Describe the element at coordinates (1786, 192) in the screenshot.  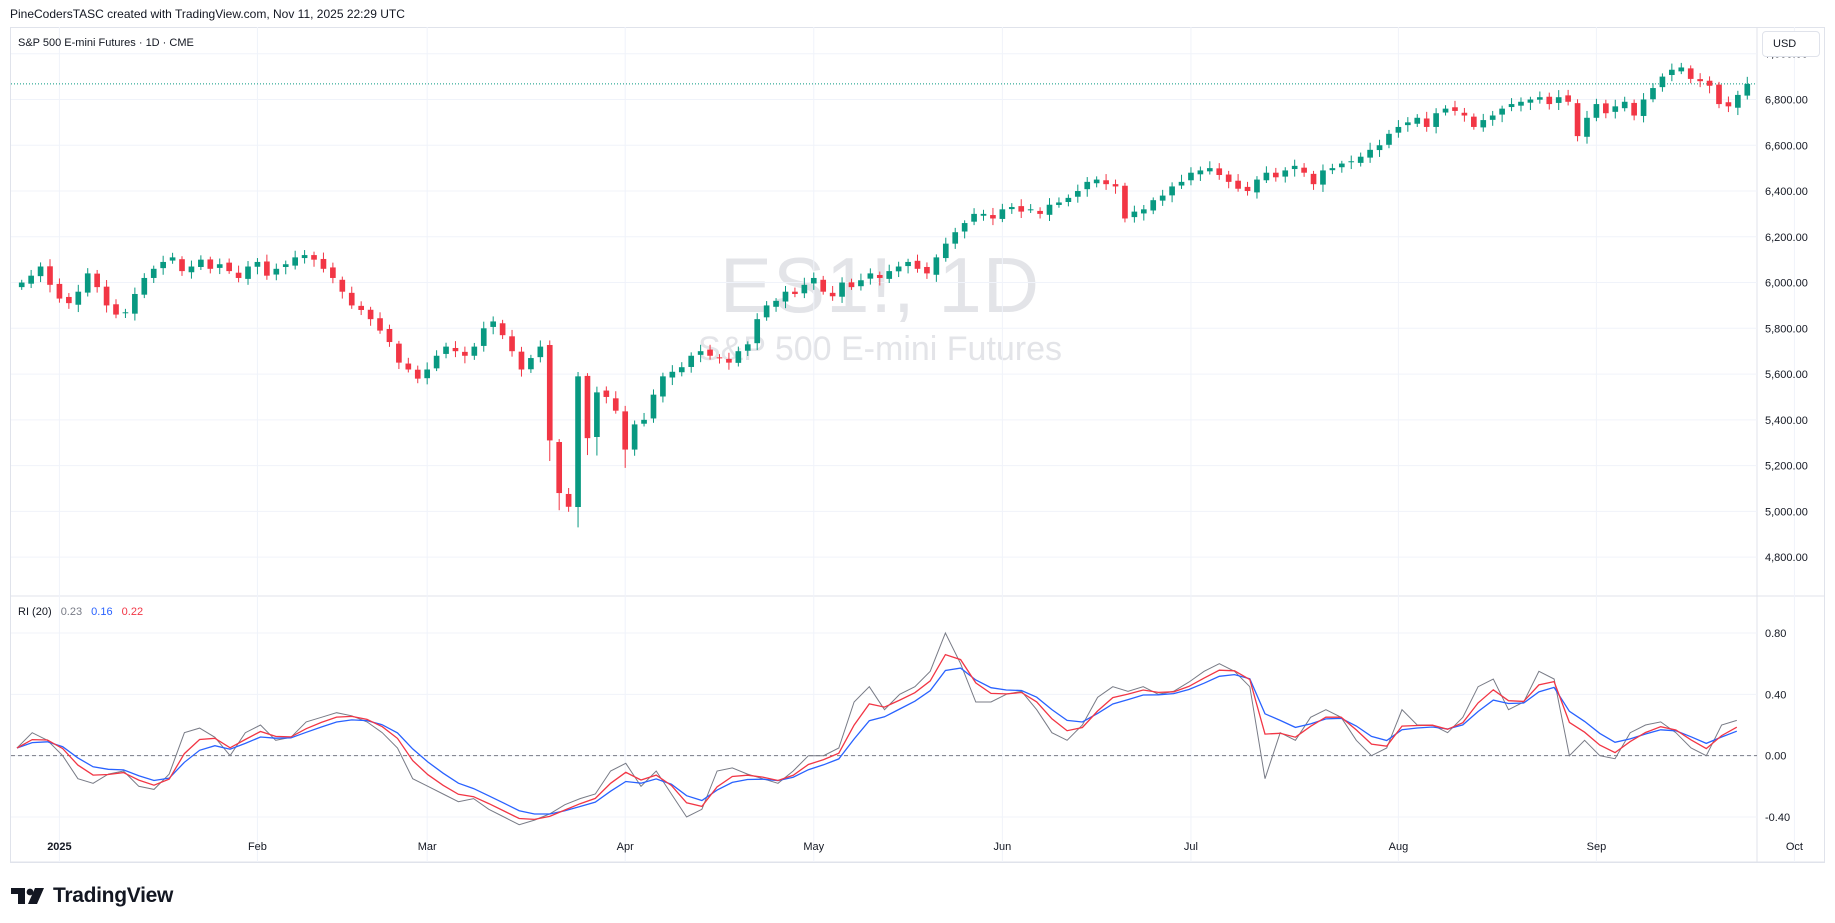
I see `price-tick-label: 6,400.00` at that location.